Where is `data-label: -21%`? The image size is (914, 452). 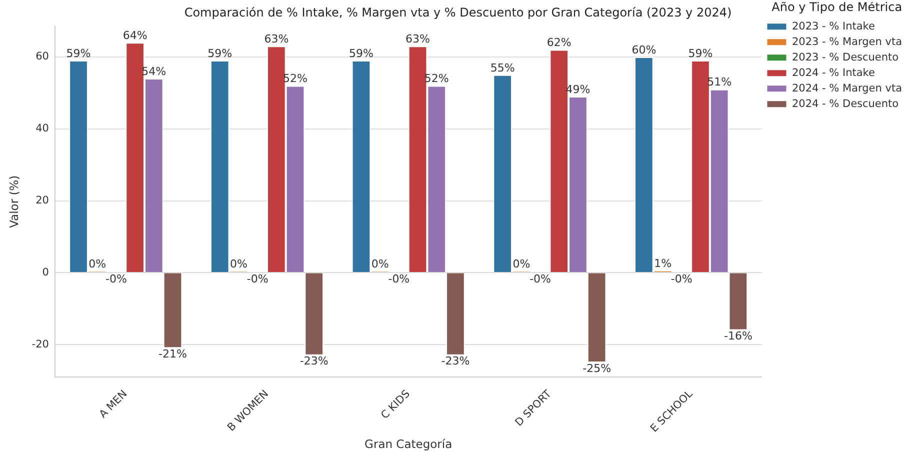
data-label: -21% is located at coordinates (172, 354).